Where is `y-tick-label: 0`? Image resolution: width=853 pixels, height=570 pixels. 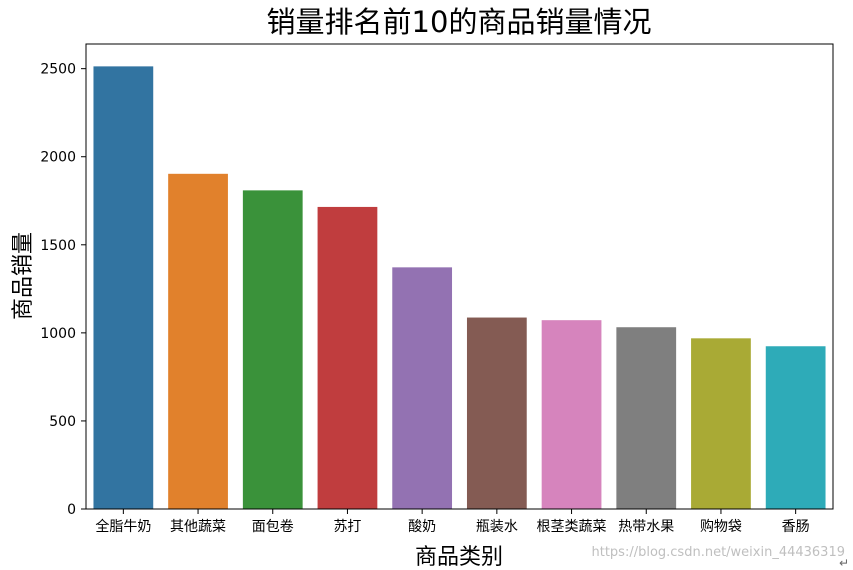 y-tick-label: 0 is located at coordinates (71, 510).